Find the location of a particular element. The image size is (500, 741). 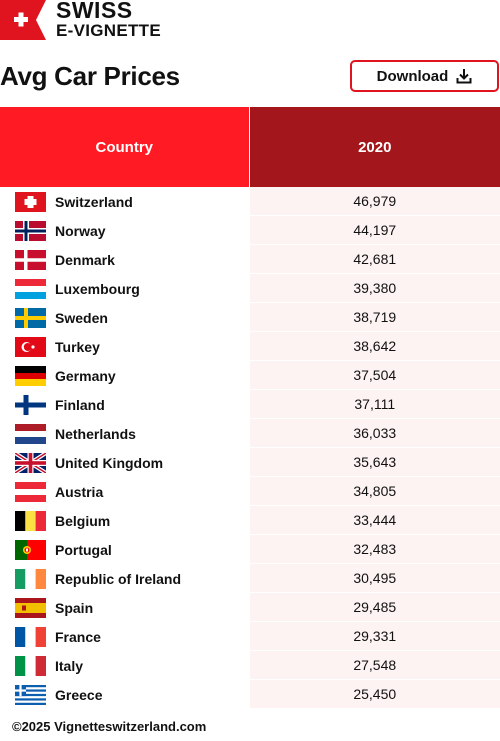

table-row: Luxembourg 39,380 is located at coordinates (250, 288).